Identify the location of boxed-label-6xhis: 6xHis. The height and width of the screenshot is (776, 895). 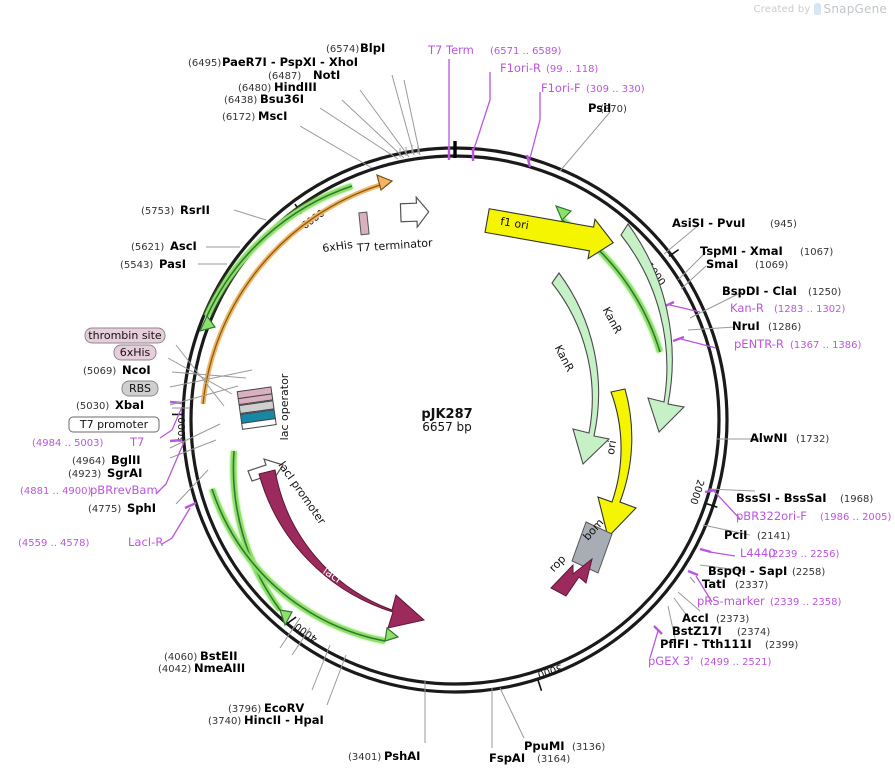
(135, 352).